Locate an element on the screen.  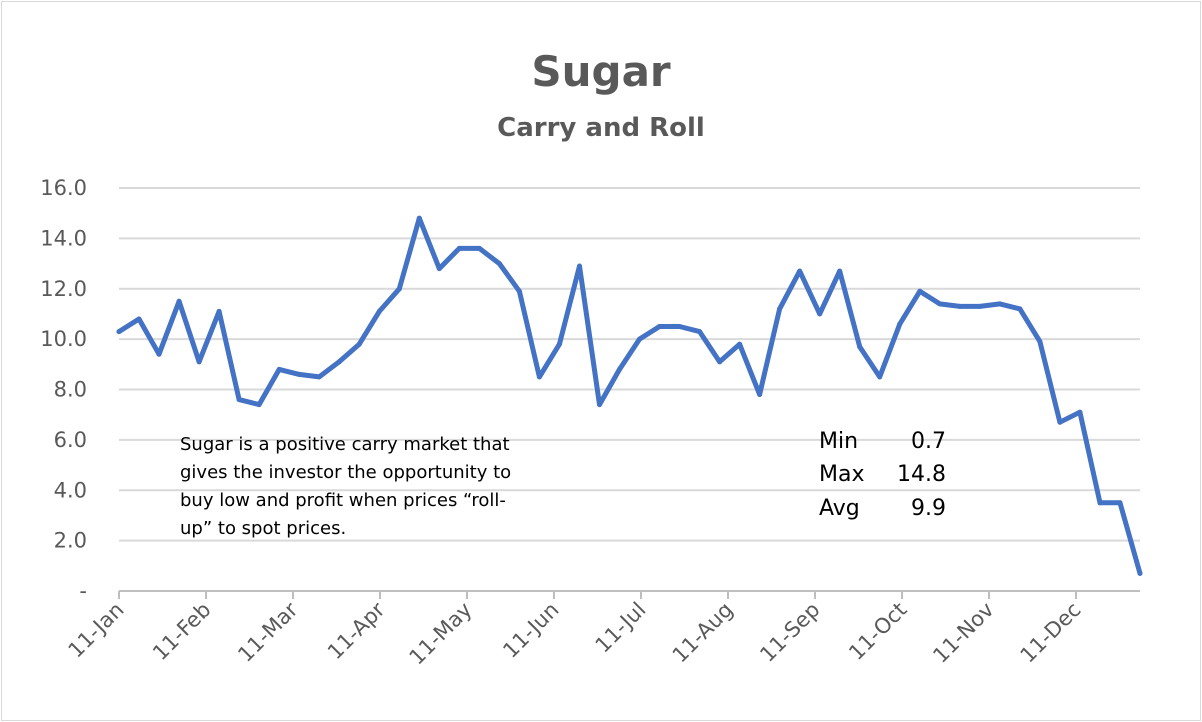
annotation-line-3: buy low and profit when prices “roll- is located at coordinates (343, 500).